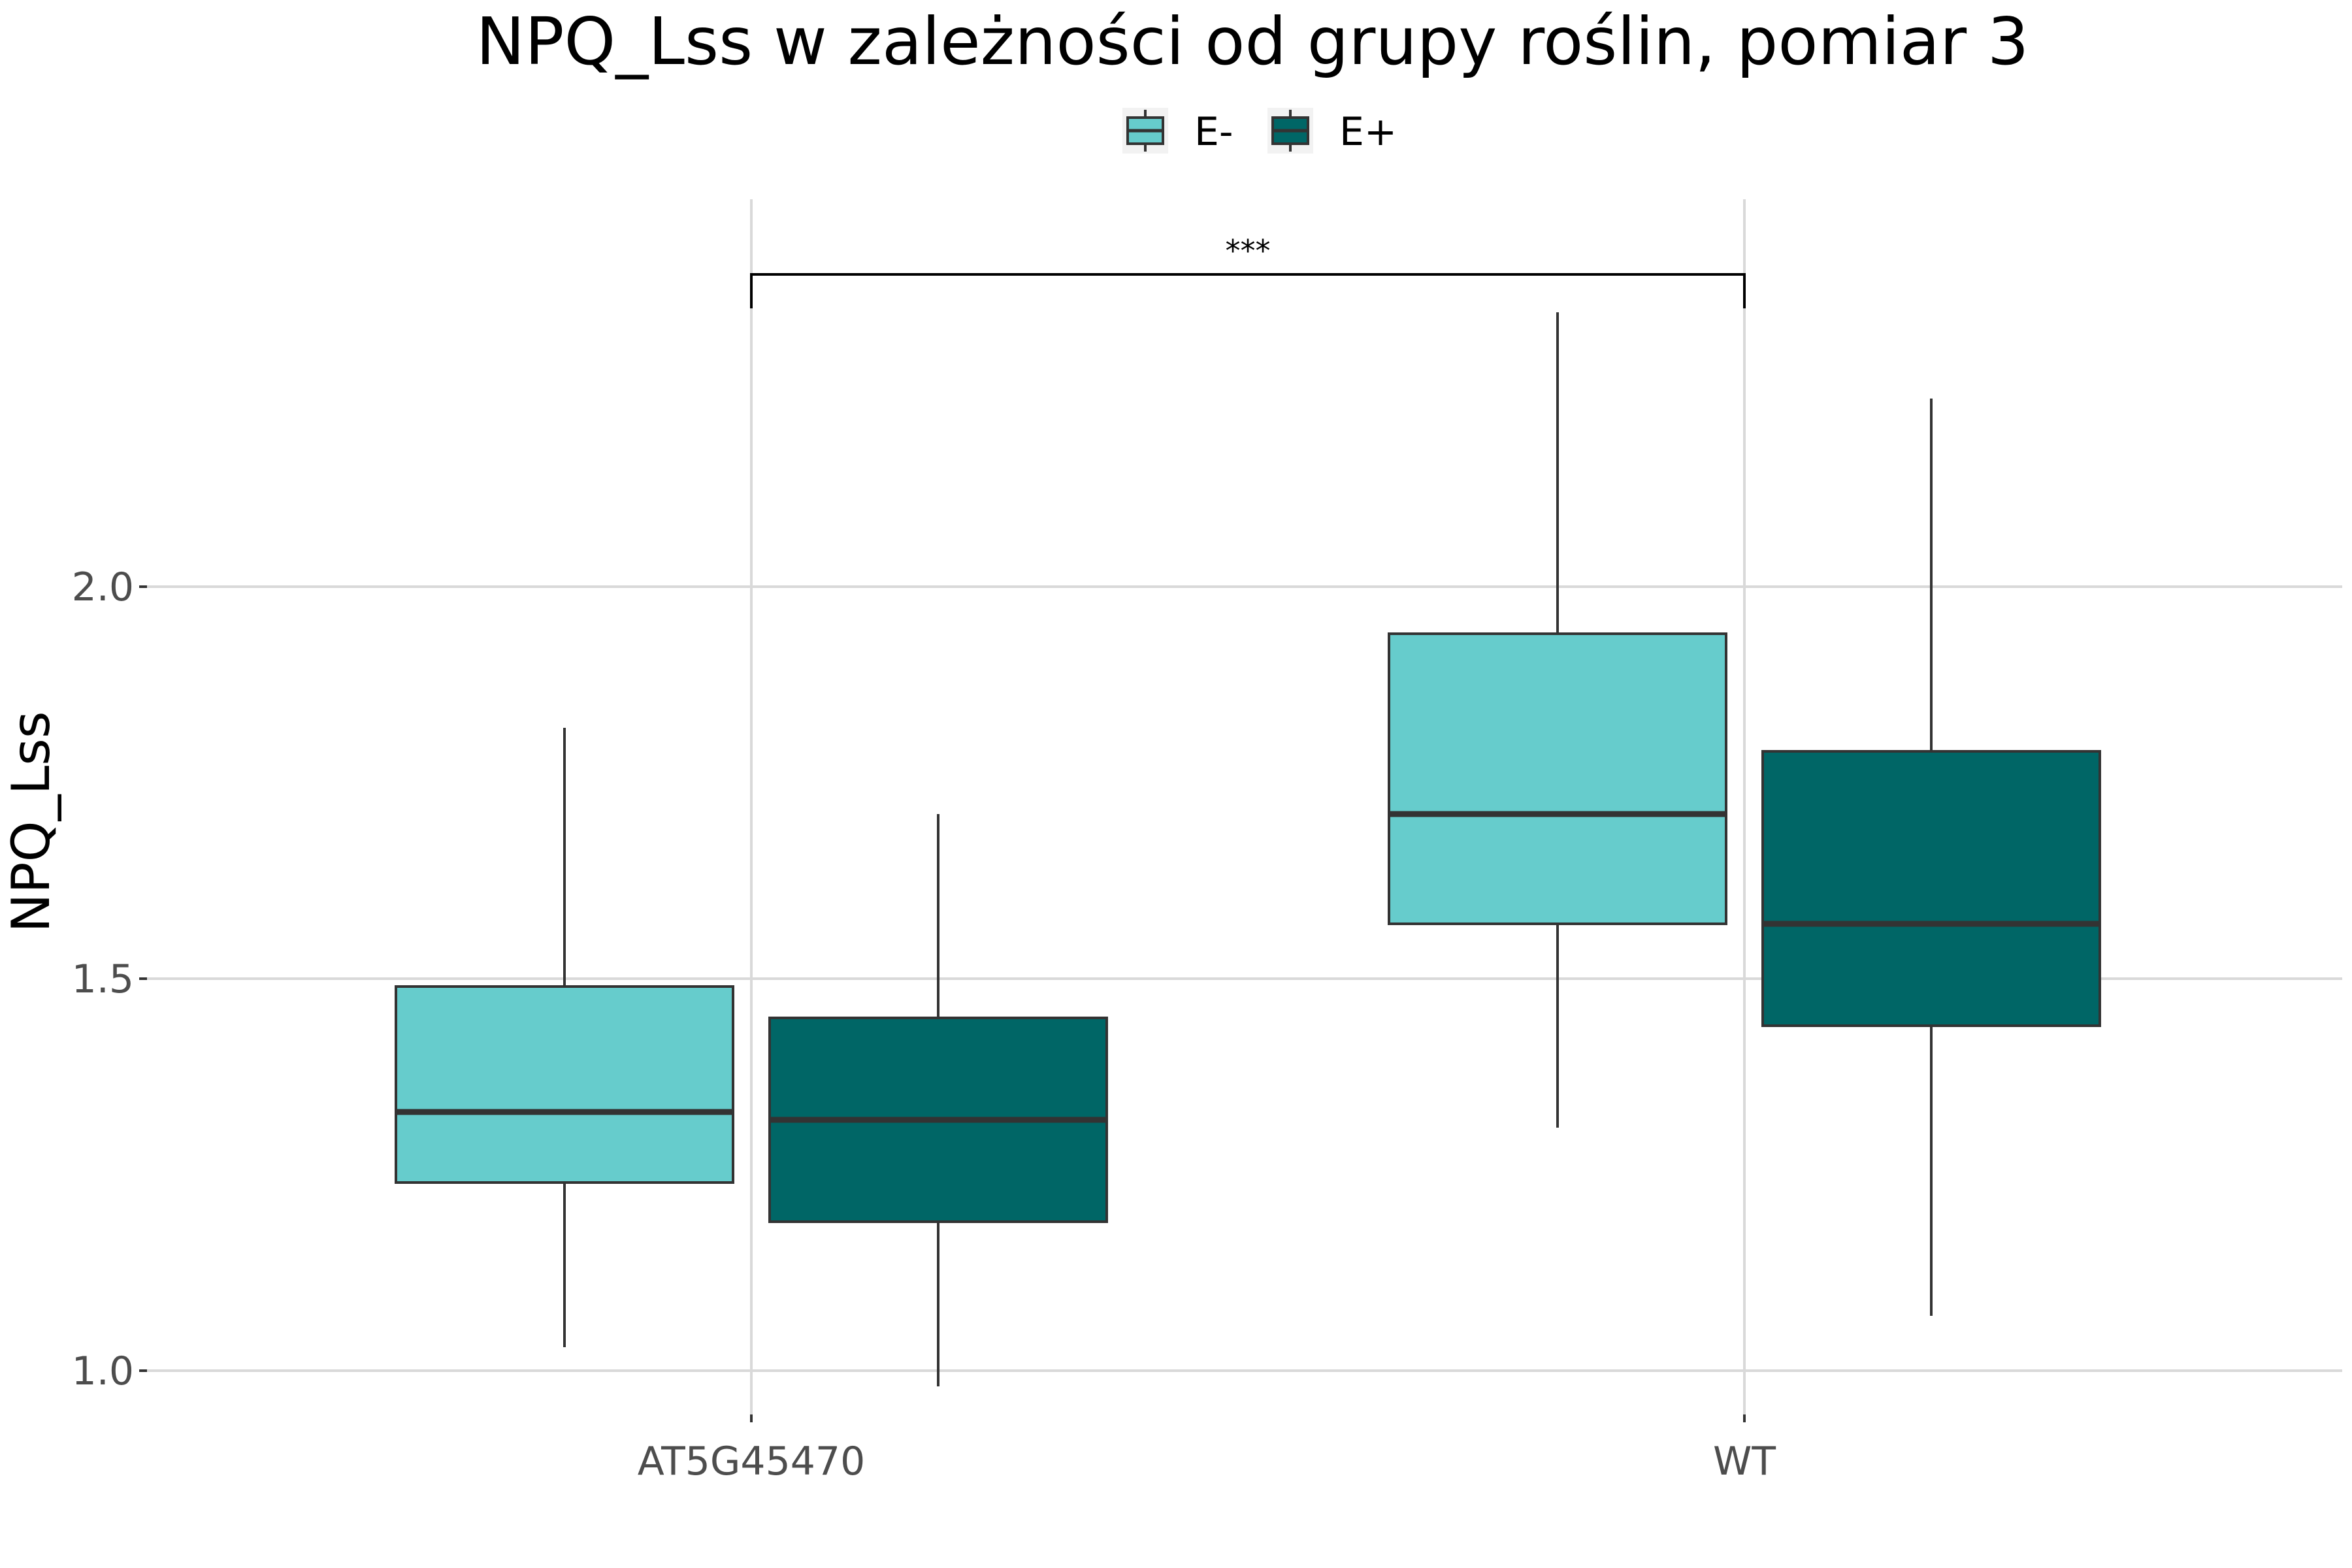 This screenshot has width=2352, height=1568. I want to click on significance-bracket: ***, so click(1248, 270).